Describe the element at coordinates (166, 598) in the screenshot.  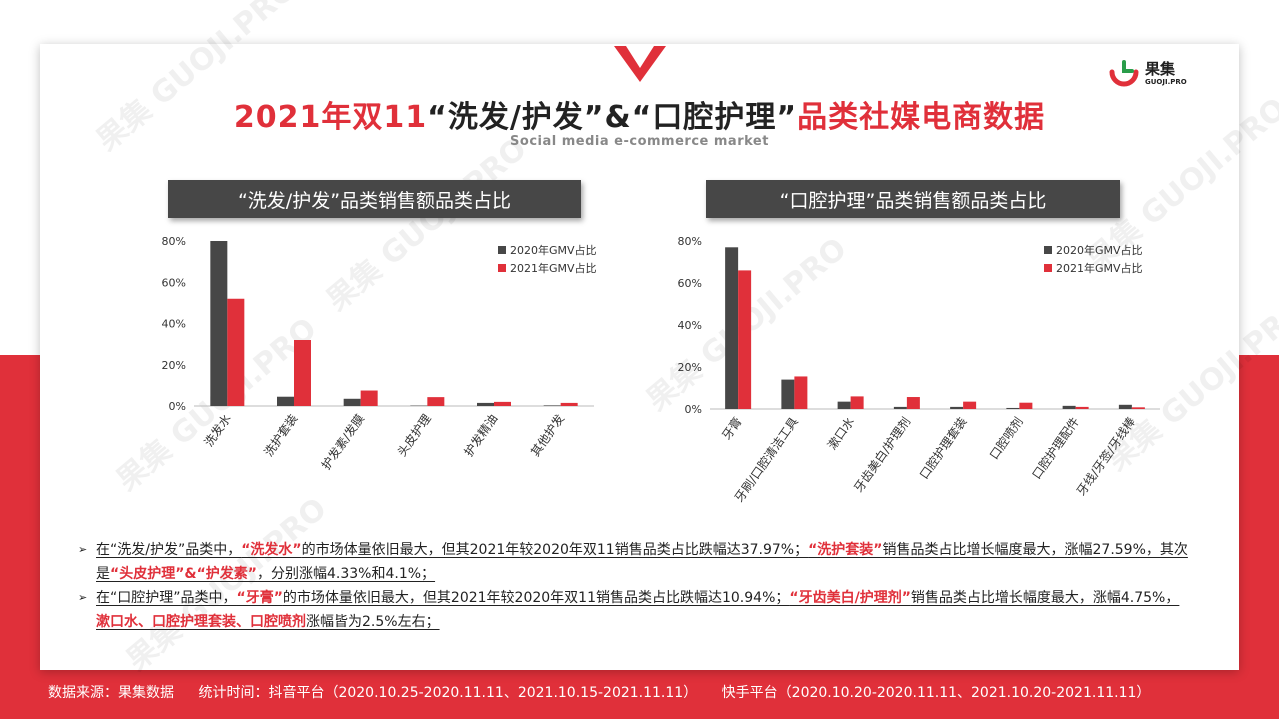
I see `note-segment: 在“口腔护理”品类中，` at that location.